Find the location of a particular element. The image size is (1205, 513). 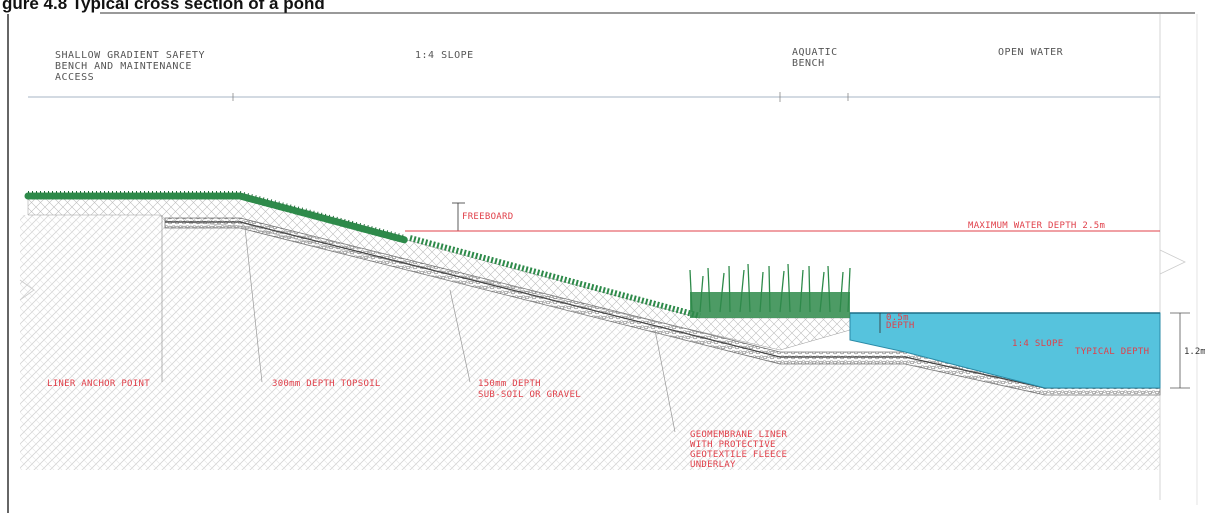

grass-bank is located at coordinates (216, 218).